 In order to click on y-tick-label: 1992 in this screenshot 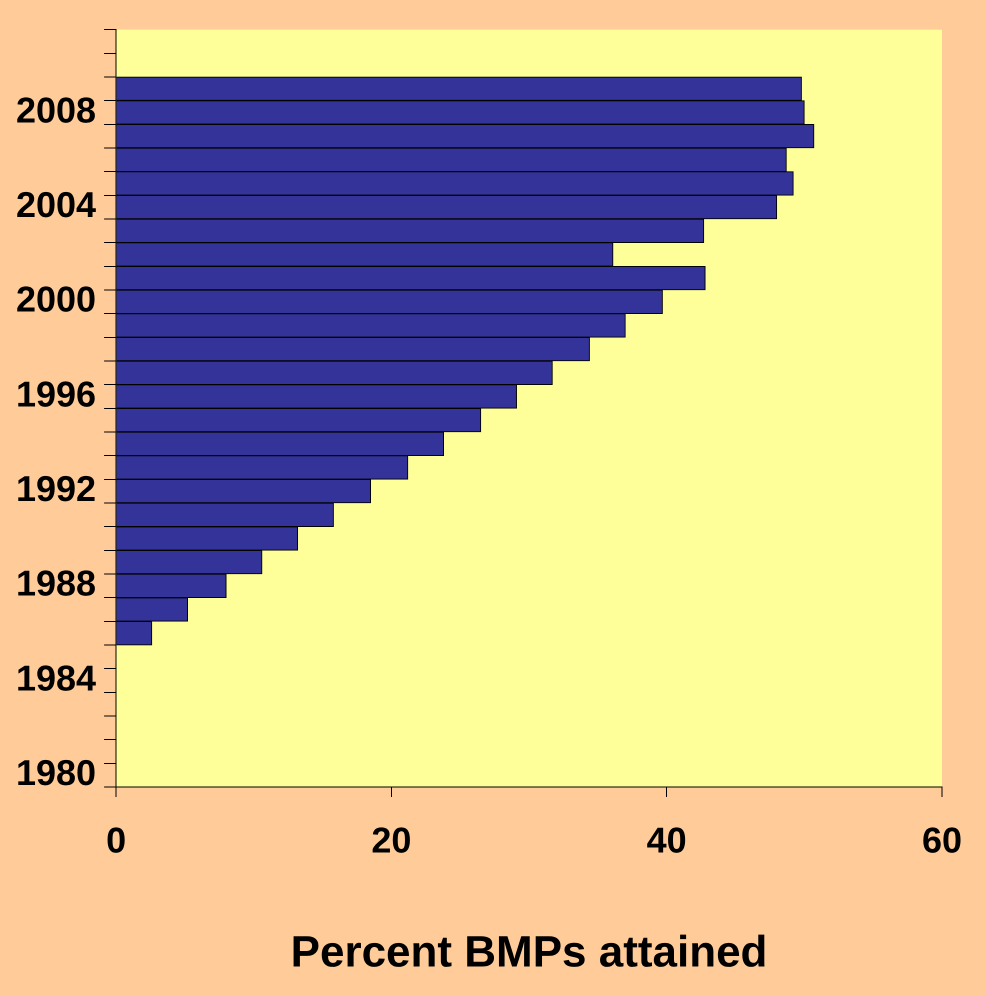, I will do `click(56, 489)`.